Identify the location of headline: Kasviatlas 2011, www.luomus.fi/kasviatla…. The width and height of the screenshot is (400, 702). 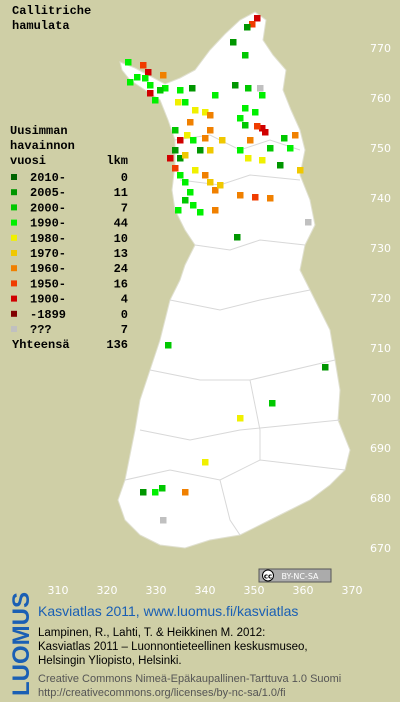
(168, 611).